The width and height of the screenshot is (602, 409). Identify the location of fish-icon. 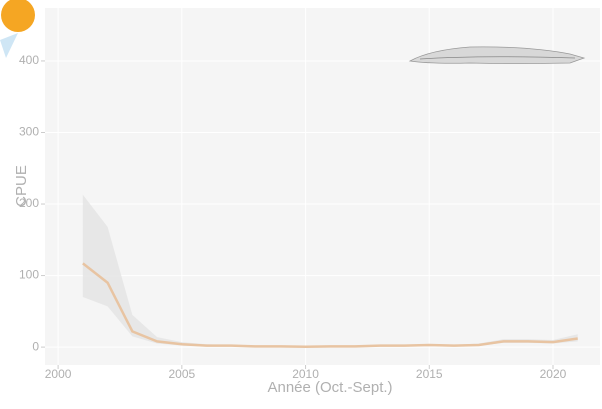
(497, 55).